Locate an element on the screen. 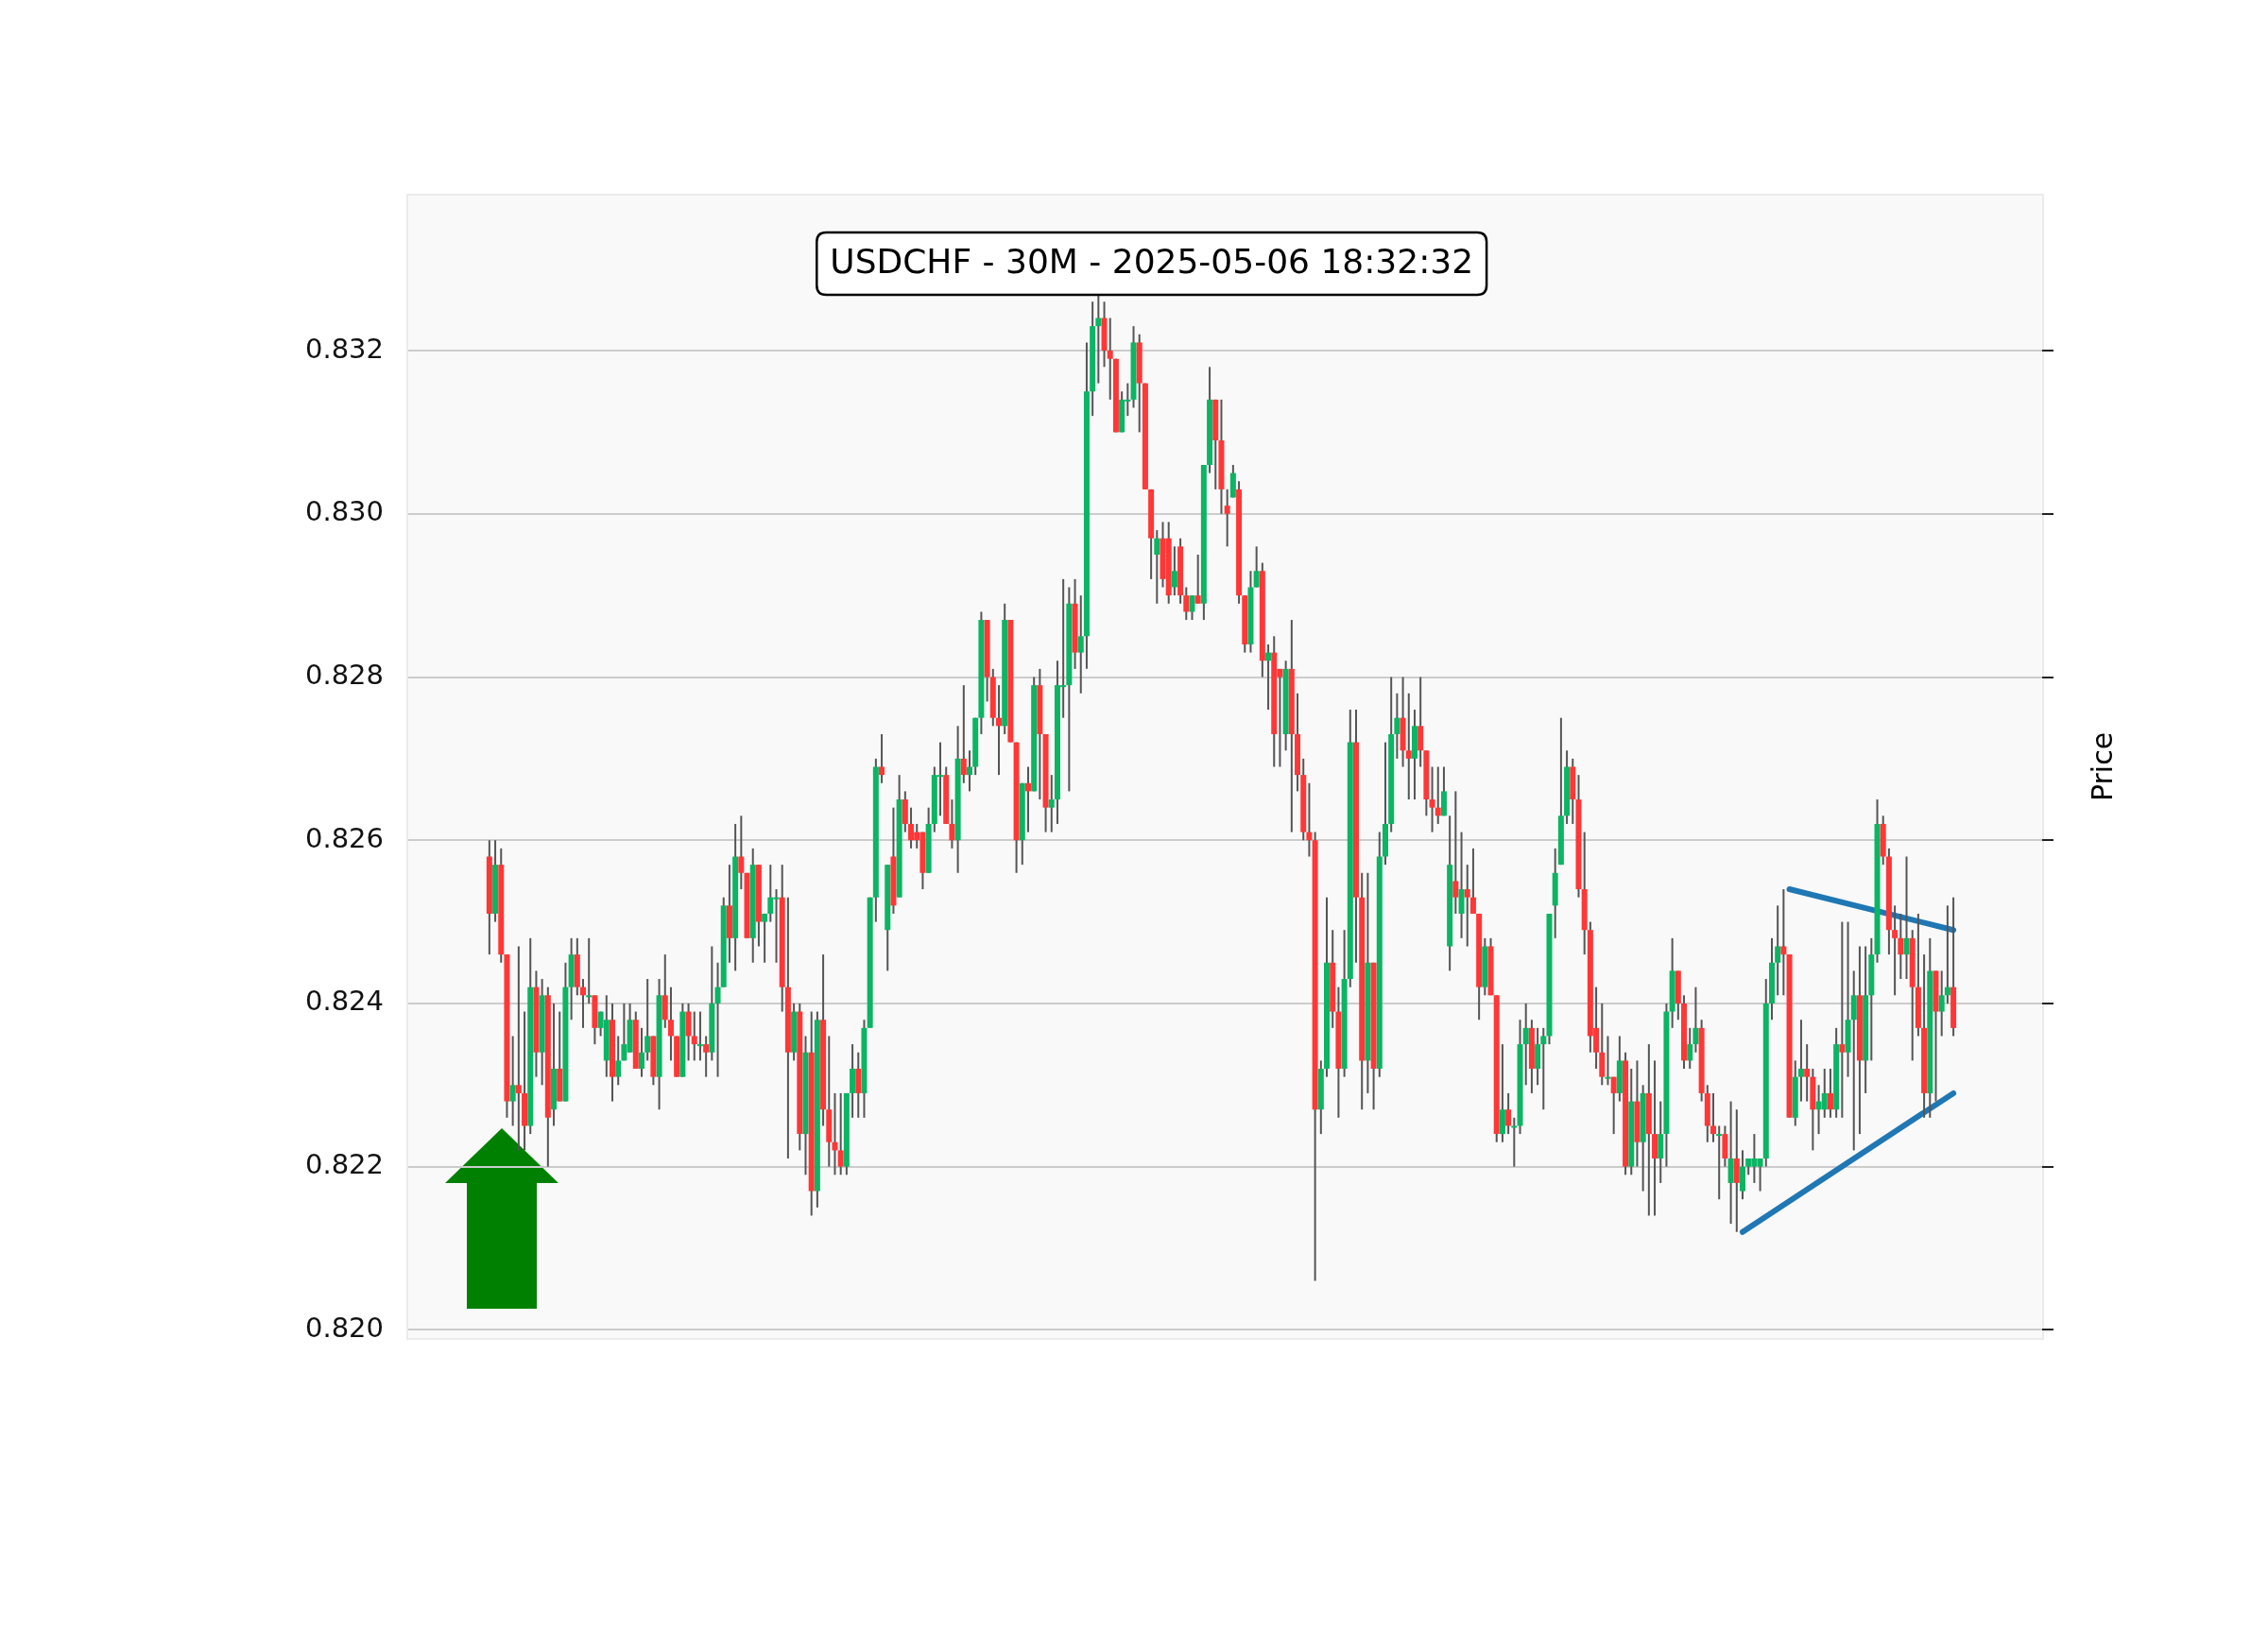 The image size is (2268, 1630). y-tick-label: 0.826 is located at coordinates (344, 838).